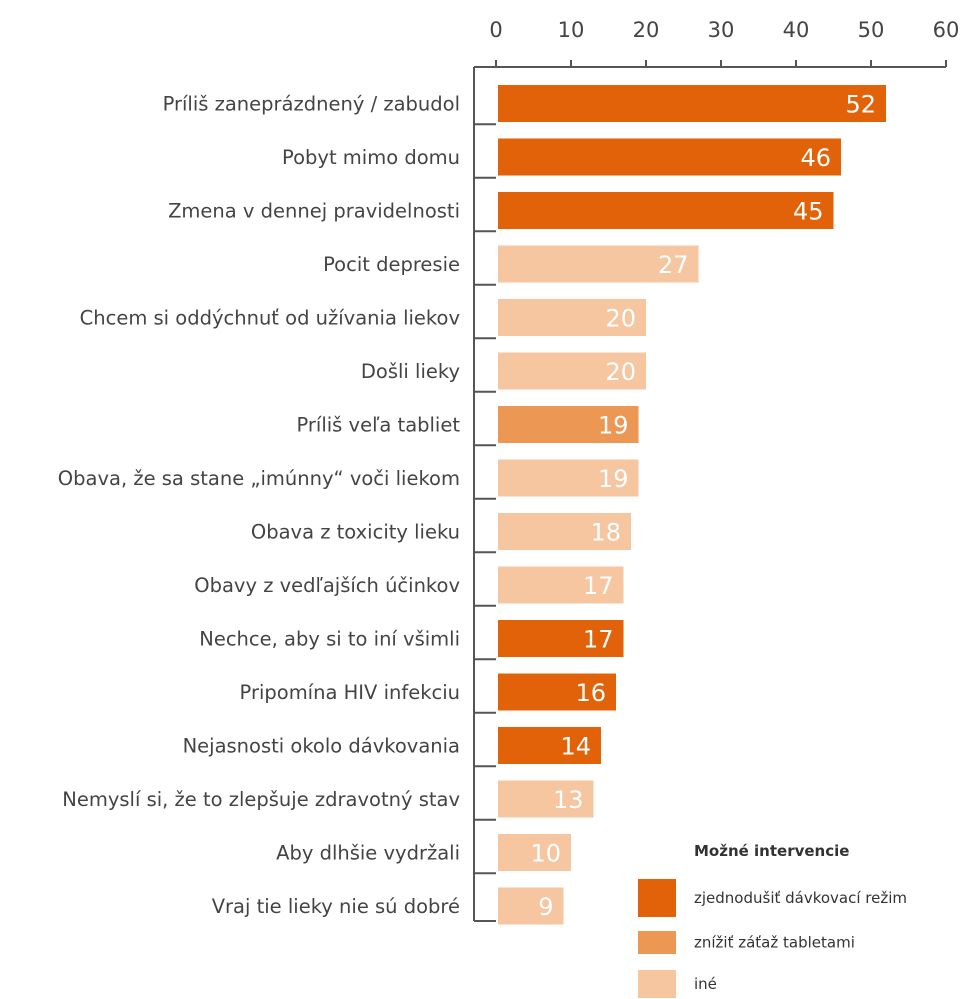  What do you see at coordinates (545, 854) in the screenshot?
I see `bar-value-label: 10` at bounding box center [545, 854].